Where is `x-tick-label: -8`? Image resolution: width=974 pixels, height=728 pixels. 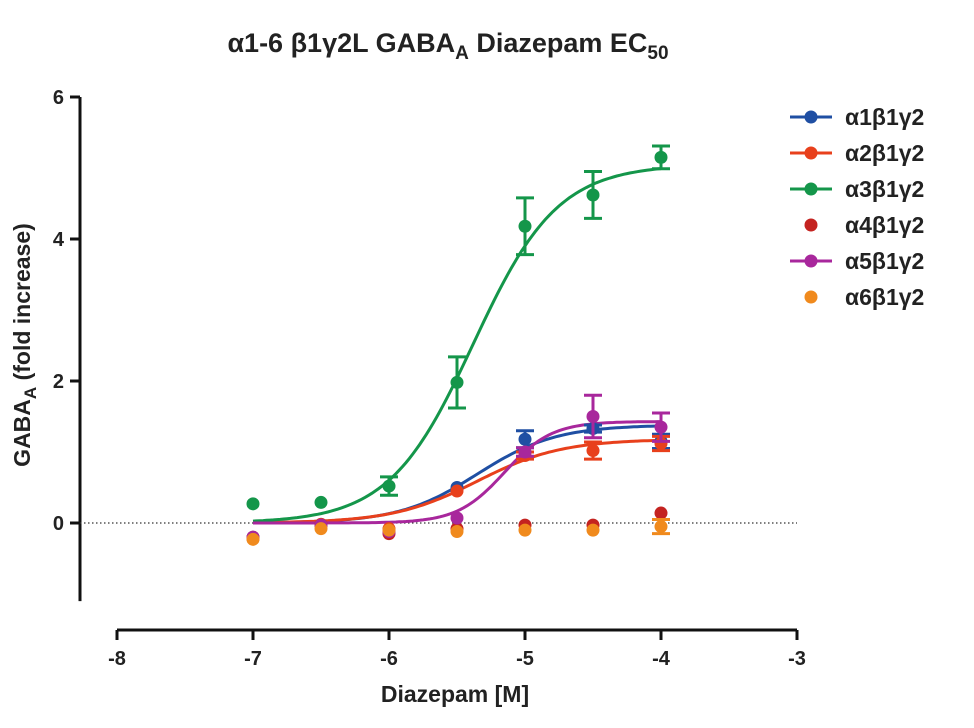 x-tick-label: -8 is located at coordinates (117, 659).